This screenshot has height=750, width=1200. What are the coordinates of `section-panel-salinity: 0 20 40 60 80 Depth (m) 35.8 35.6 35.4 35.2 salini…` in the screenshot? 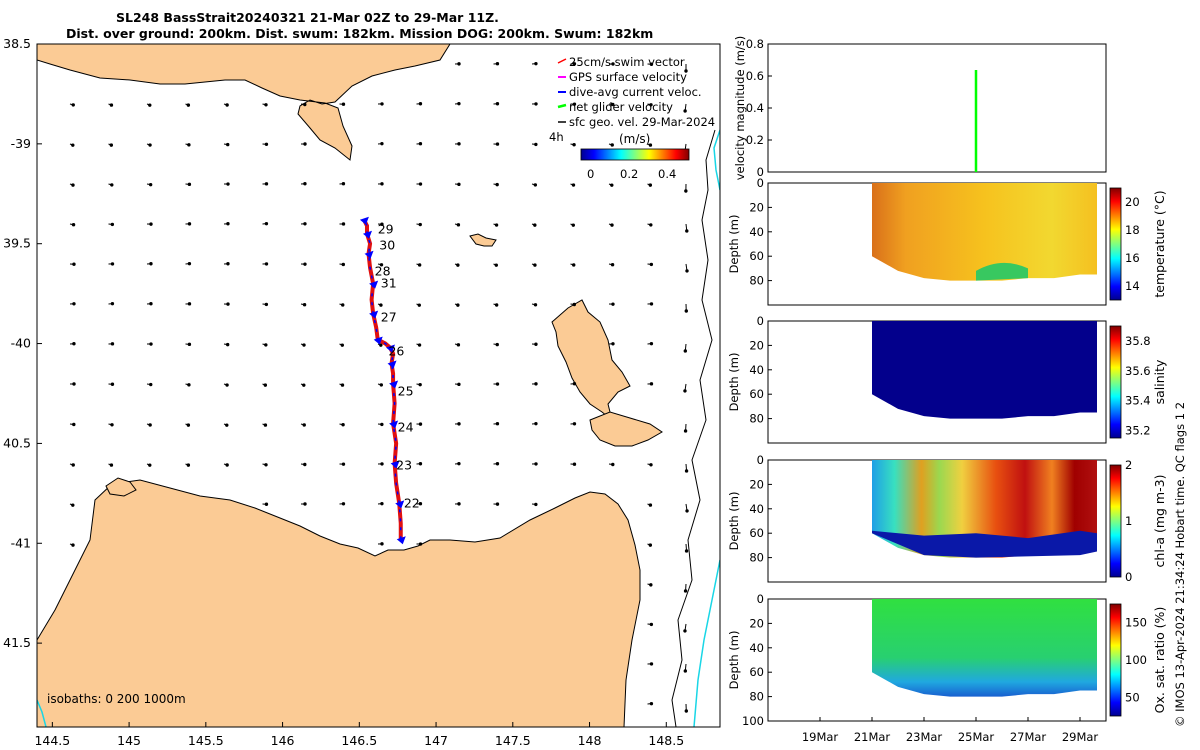 It's located at (947, 379).